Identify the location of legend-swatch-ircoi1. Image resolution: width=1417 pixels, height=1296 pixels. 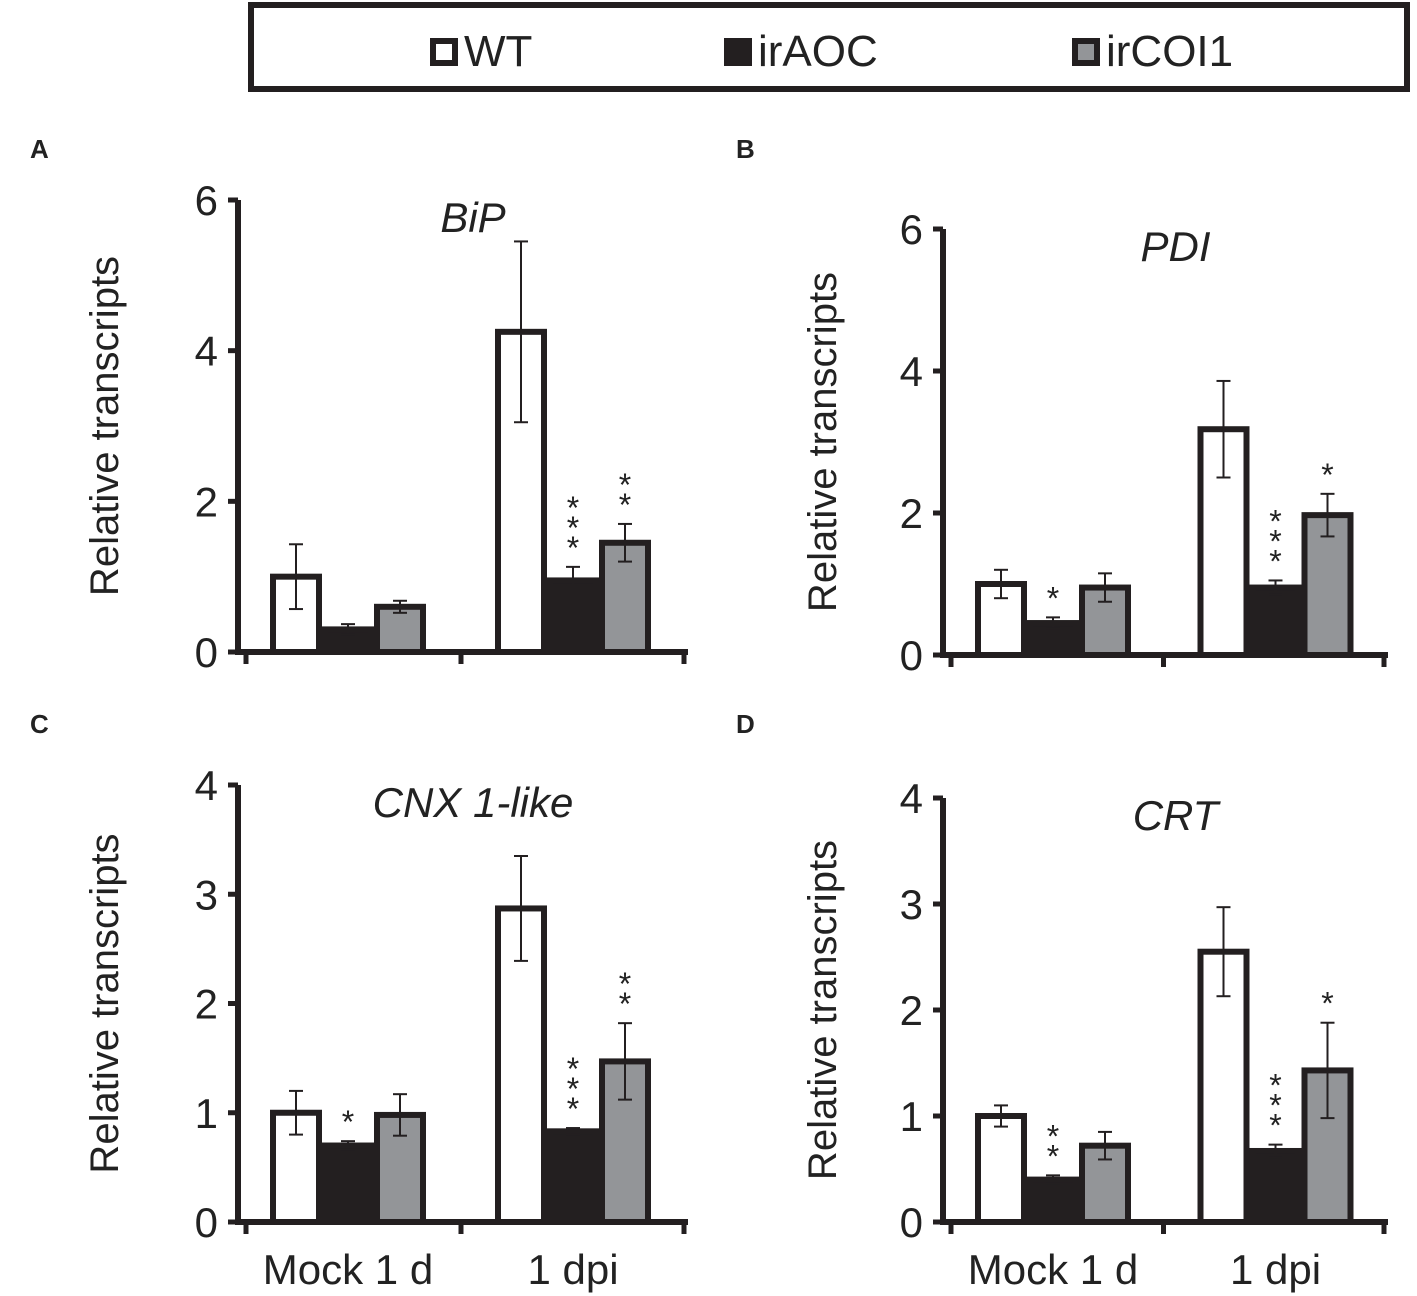
(1086, 52).